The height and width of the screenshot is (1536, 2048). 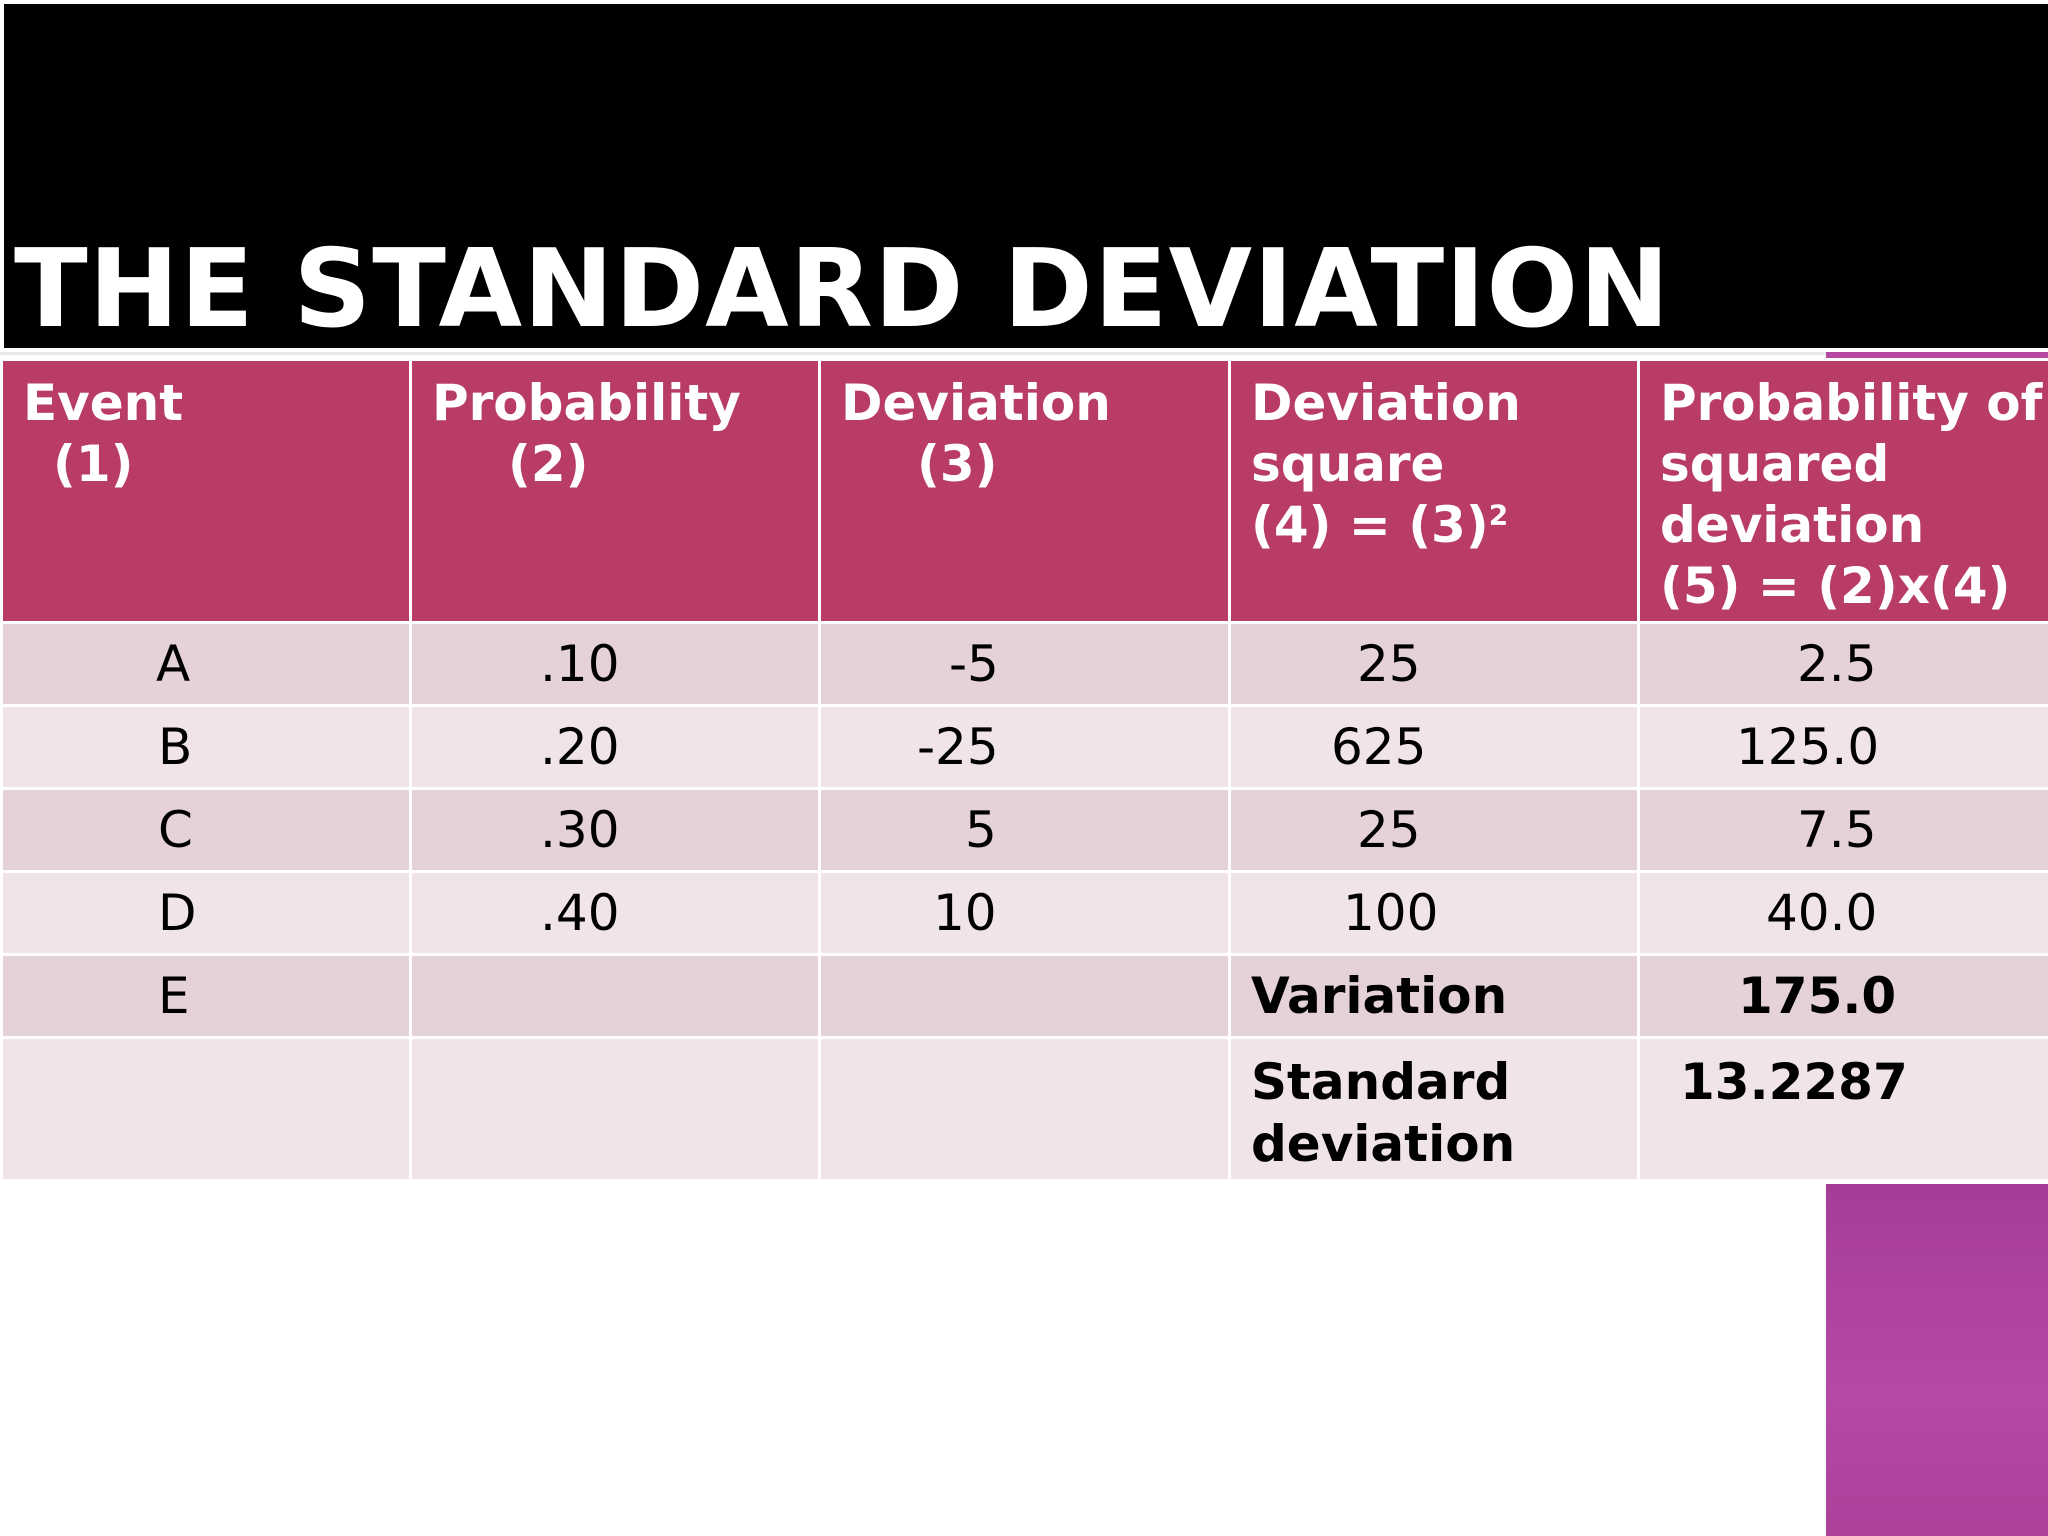 I want to click on header-deviation-square: Deviation square (4) = (3)2, so click(x=1434, y=491).